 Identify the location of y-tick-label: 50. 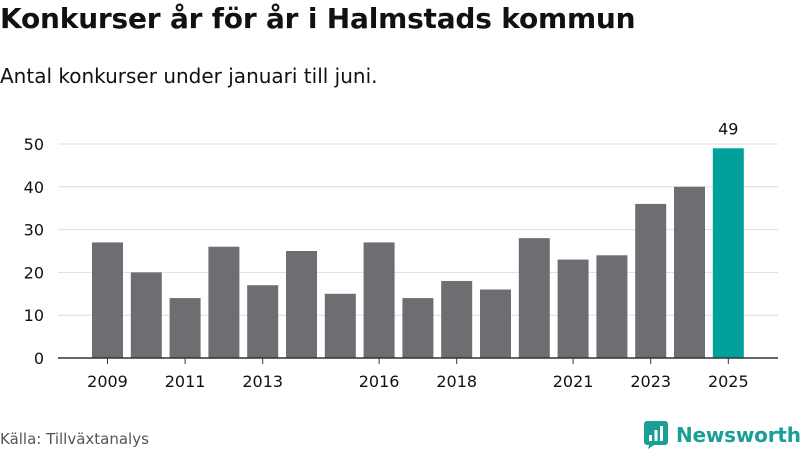
(34, 144).